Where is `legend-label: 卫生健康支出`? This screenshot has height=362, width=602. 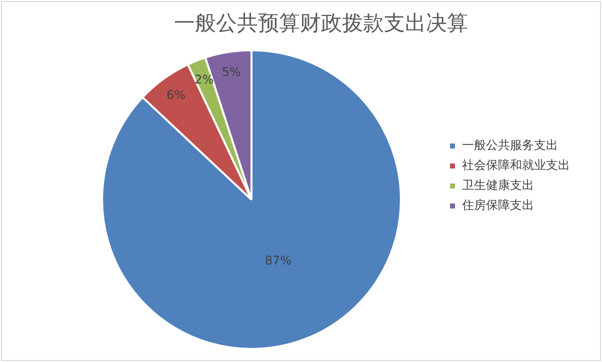 legend-label: 卫生健康支出 is located at coordinates (498, 185).